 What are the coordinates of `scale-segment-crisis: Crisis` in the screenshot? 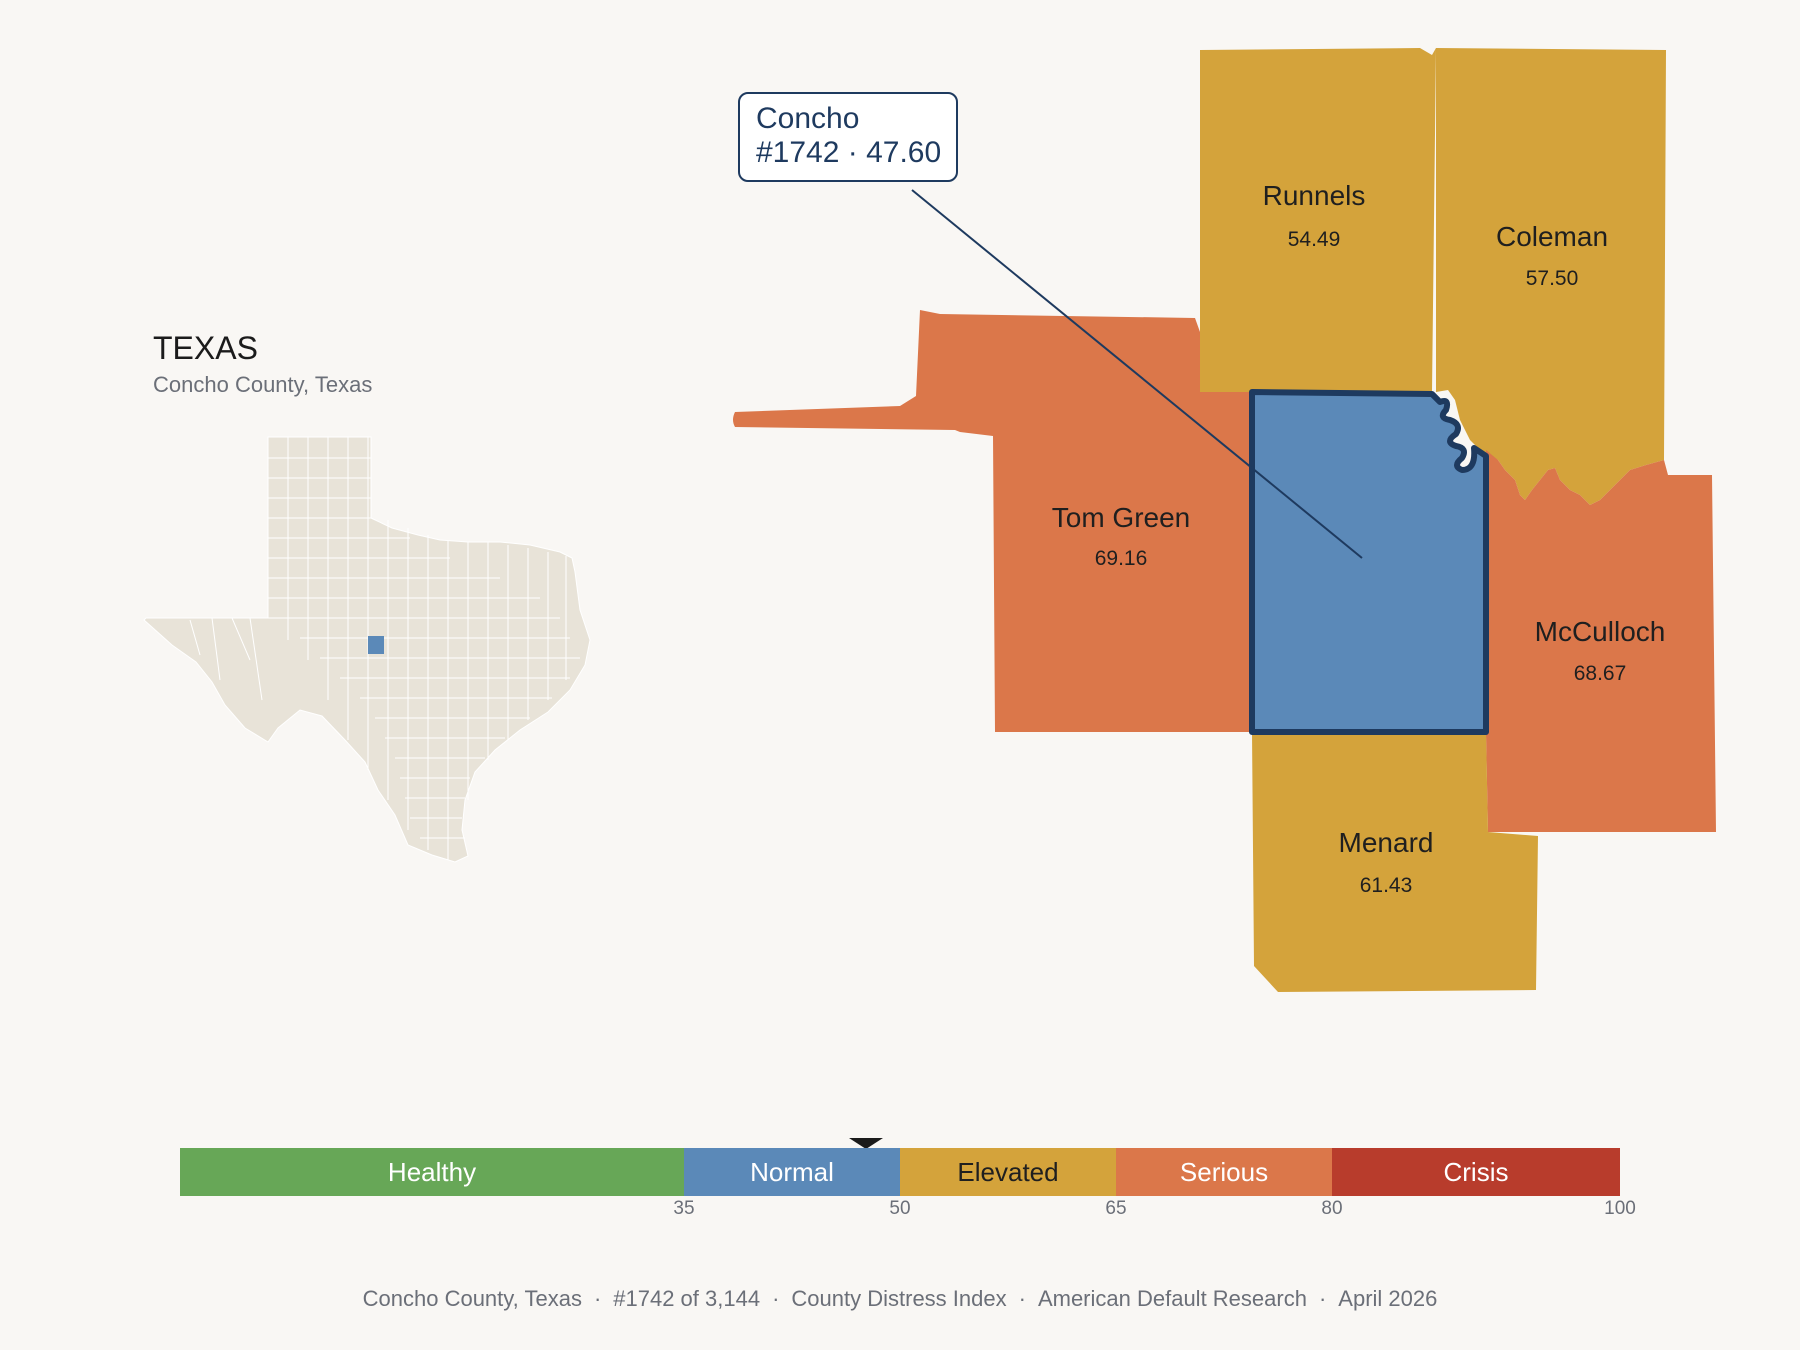 It's located at (1476, 1172).